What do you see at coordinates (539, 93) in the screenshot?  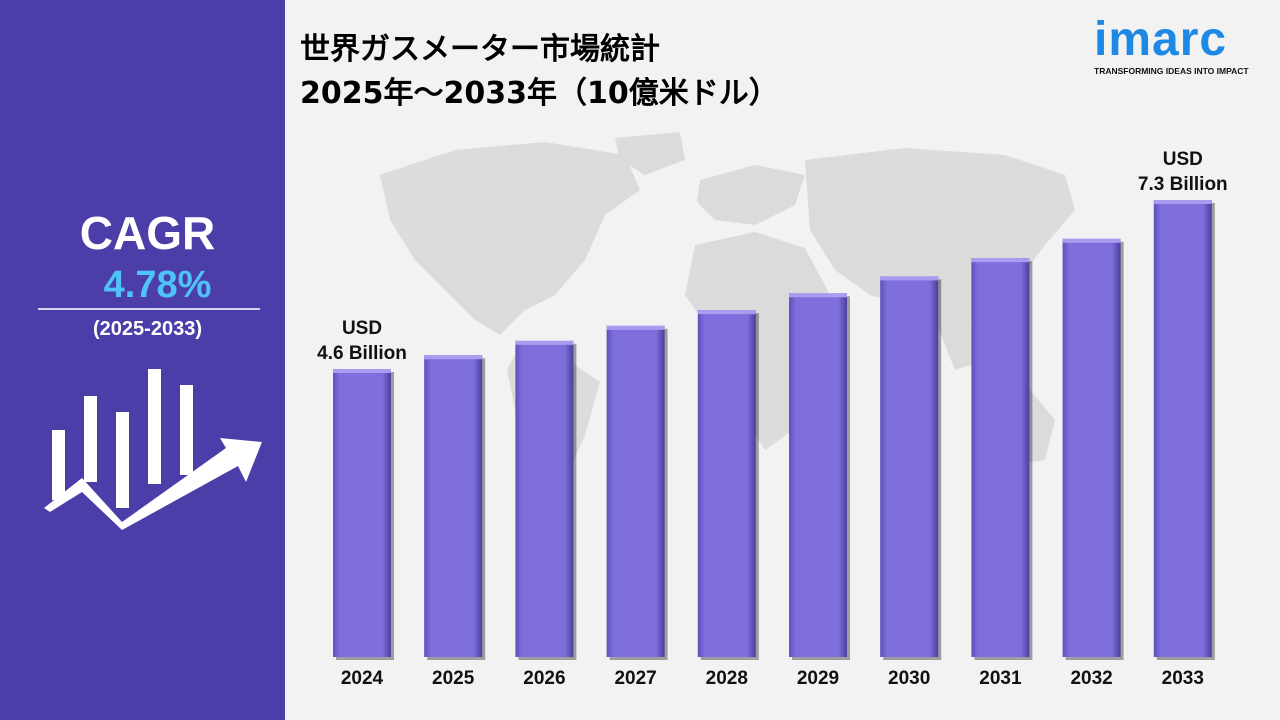 I see `chart-title-line-2: 2025年～2033年（10億米ドル）` at bounding box center [539, 93].